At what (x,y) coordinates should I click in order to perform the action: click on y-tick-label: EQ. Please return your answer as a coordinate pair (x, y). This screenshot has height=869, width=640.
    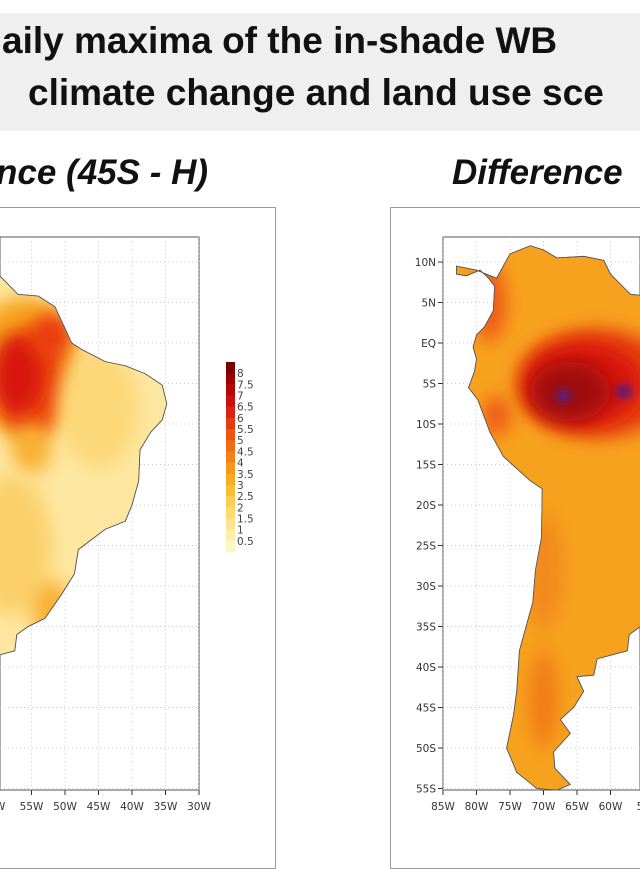
    Looking at the image, I should click on (428, 344).